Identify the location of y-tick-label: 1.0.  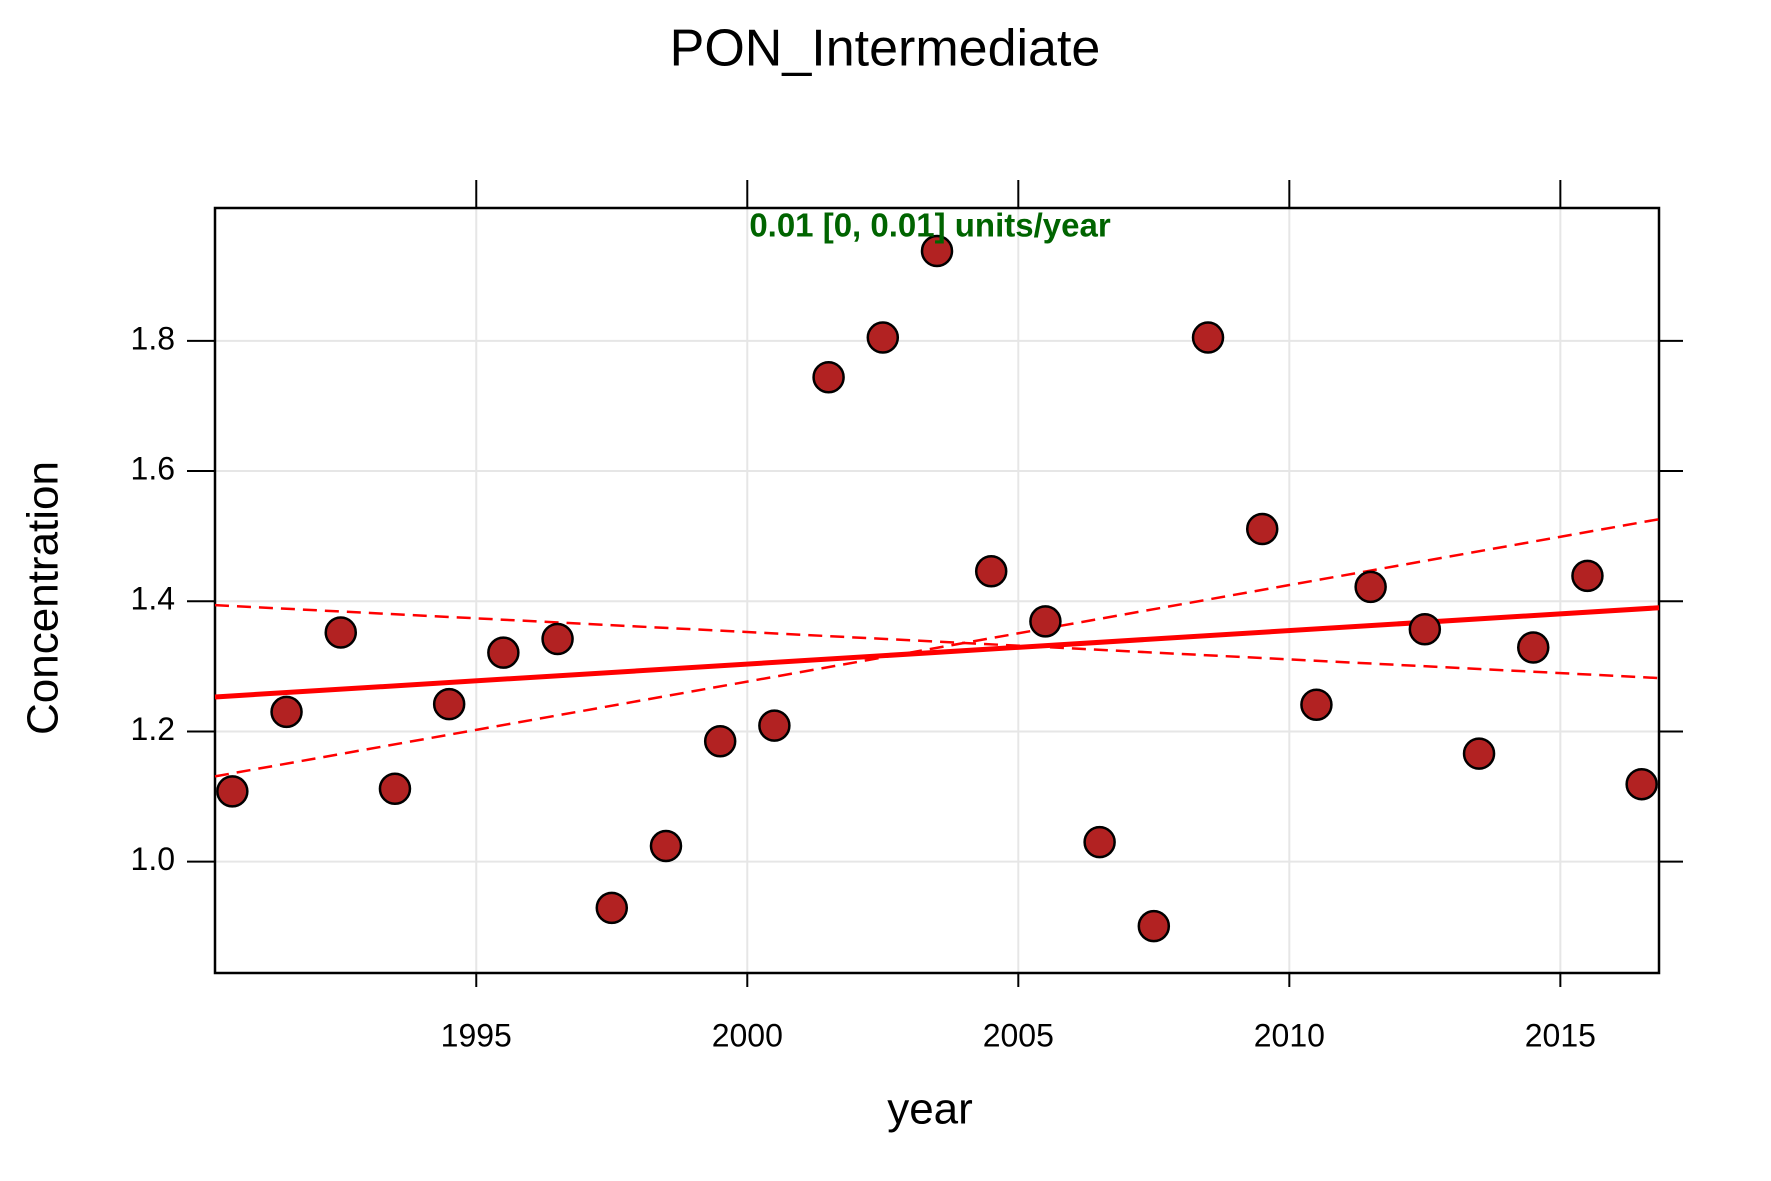
(153, 859).